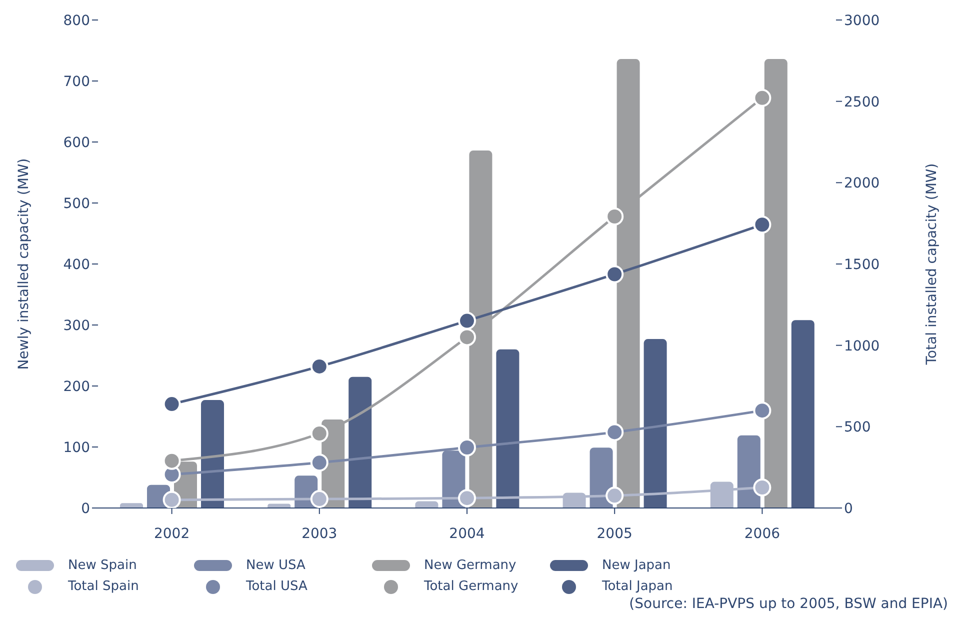  What do you see at coordinates (76, 142) in the screenshot?
I see `y-tick-label: 600` at bounding box center [76, 142].